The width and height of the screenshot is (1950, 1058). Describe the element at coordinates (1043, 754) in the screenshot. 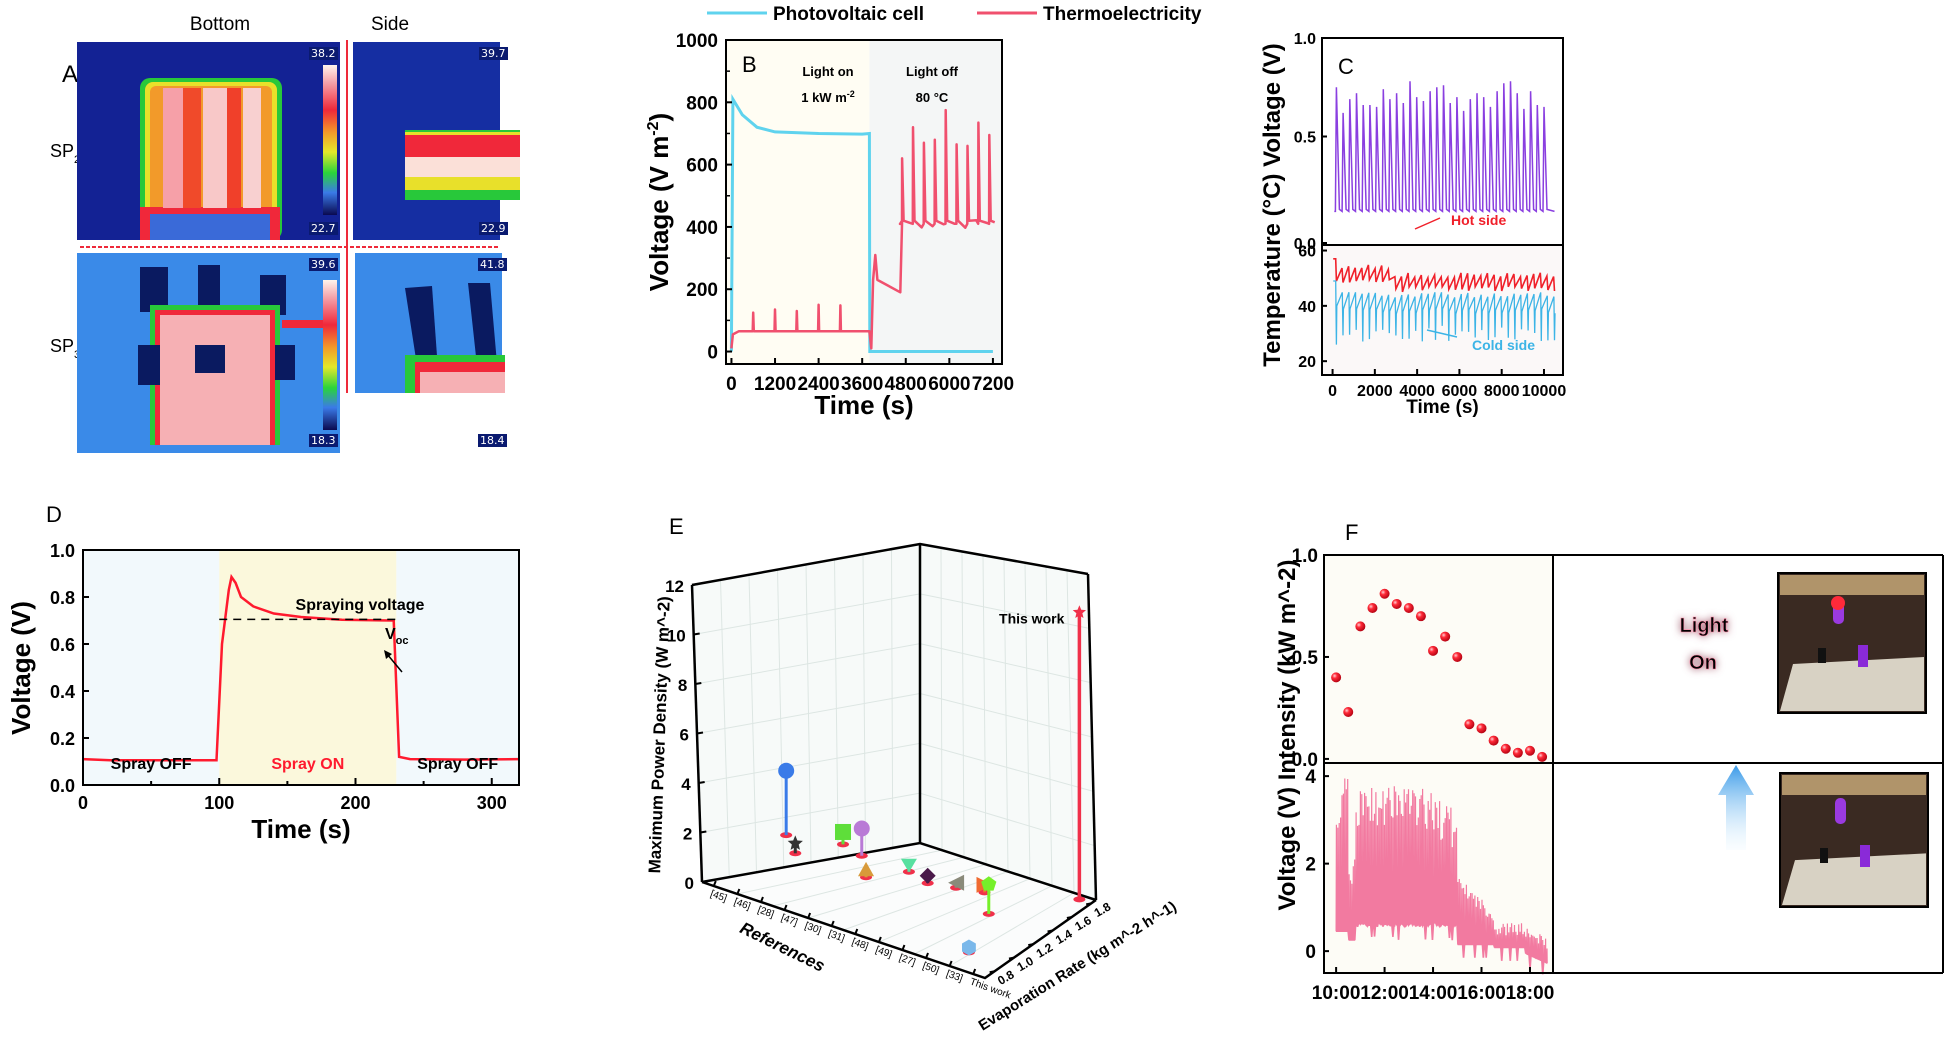

I see `data-point: This work` at that location.